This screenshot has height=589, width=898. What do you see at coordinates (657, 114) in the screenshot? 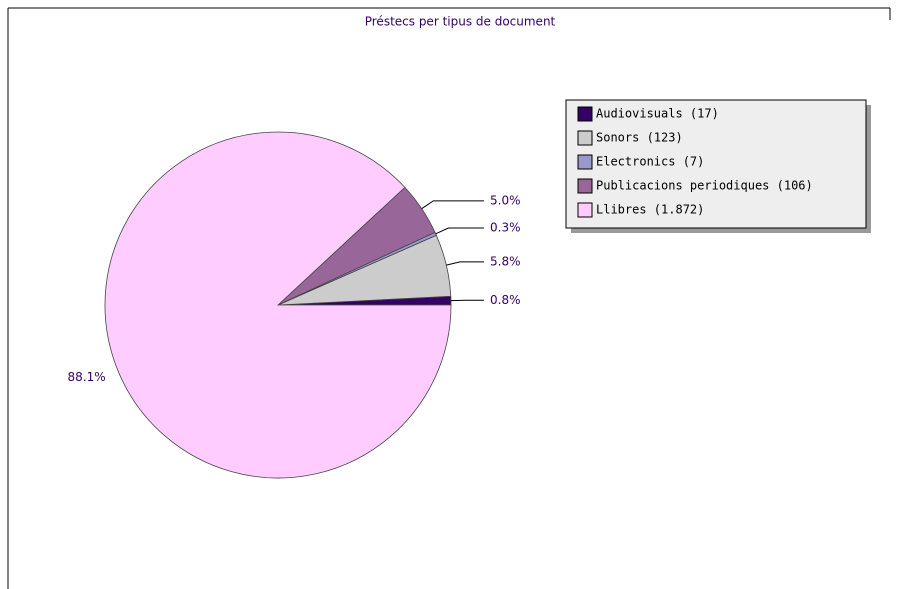
I see `legend-label: Audiovisuals (17)` at bounding box center [657, 114].